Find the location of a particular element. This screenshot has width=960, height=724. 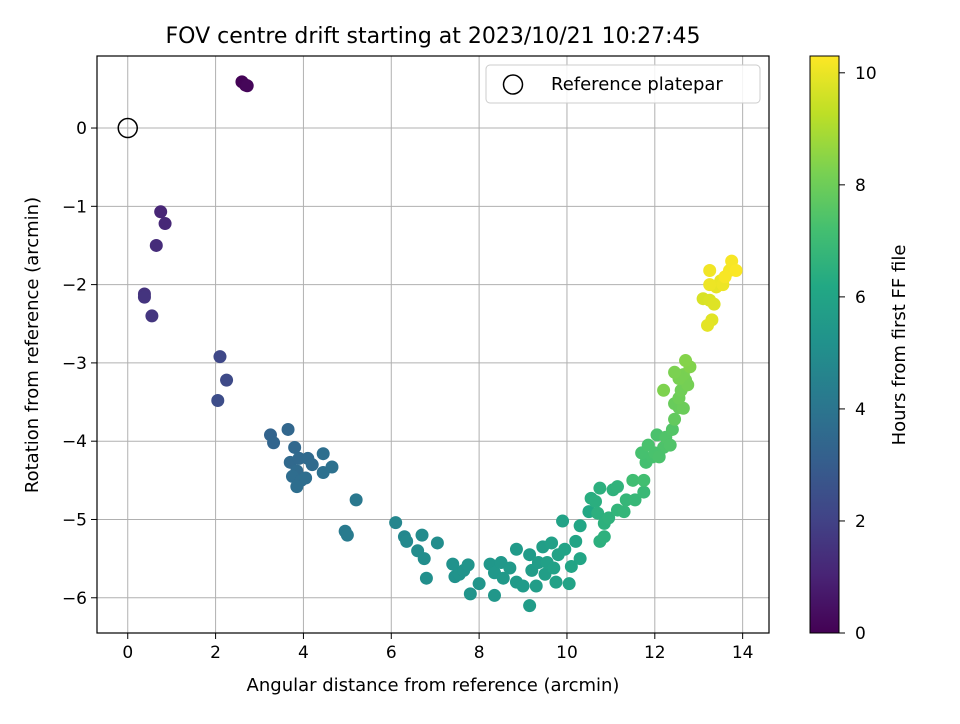

legend: Reference platepar is located at coordinates (623, 84).